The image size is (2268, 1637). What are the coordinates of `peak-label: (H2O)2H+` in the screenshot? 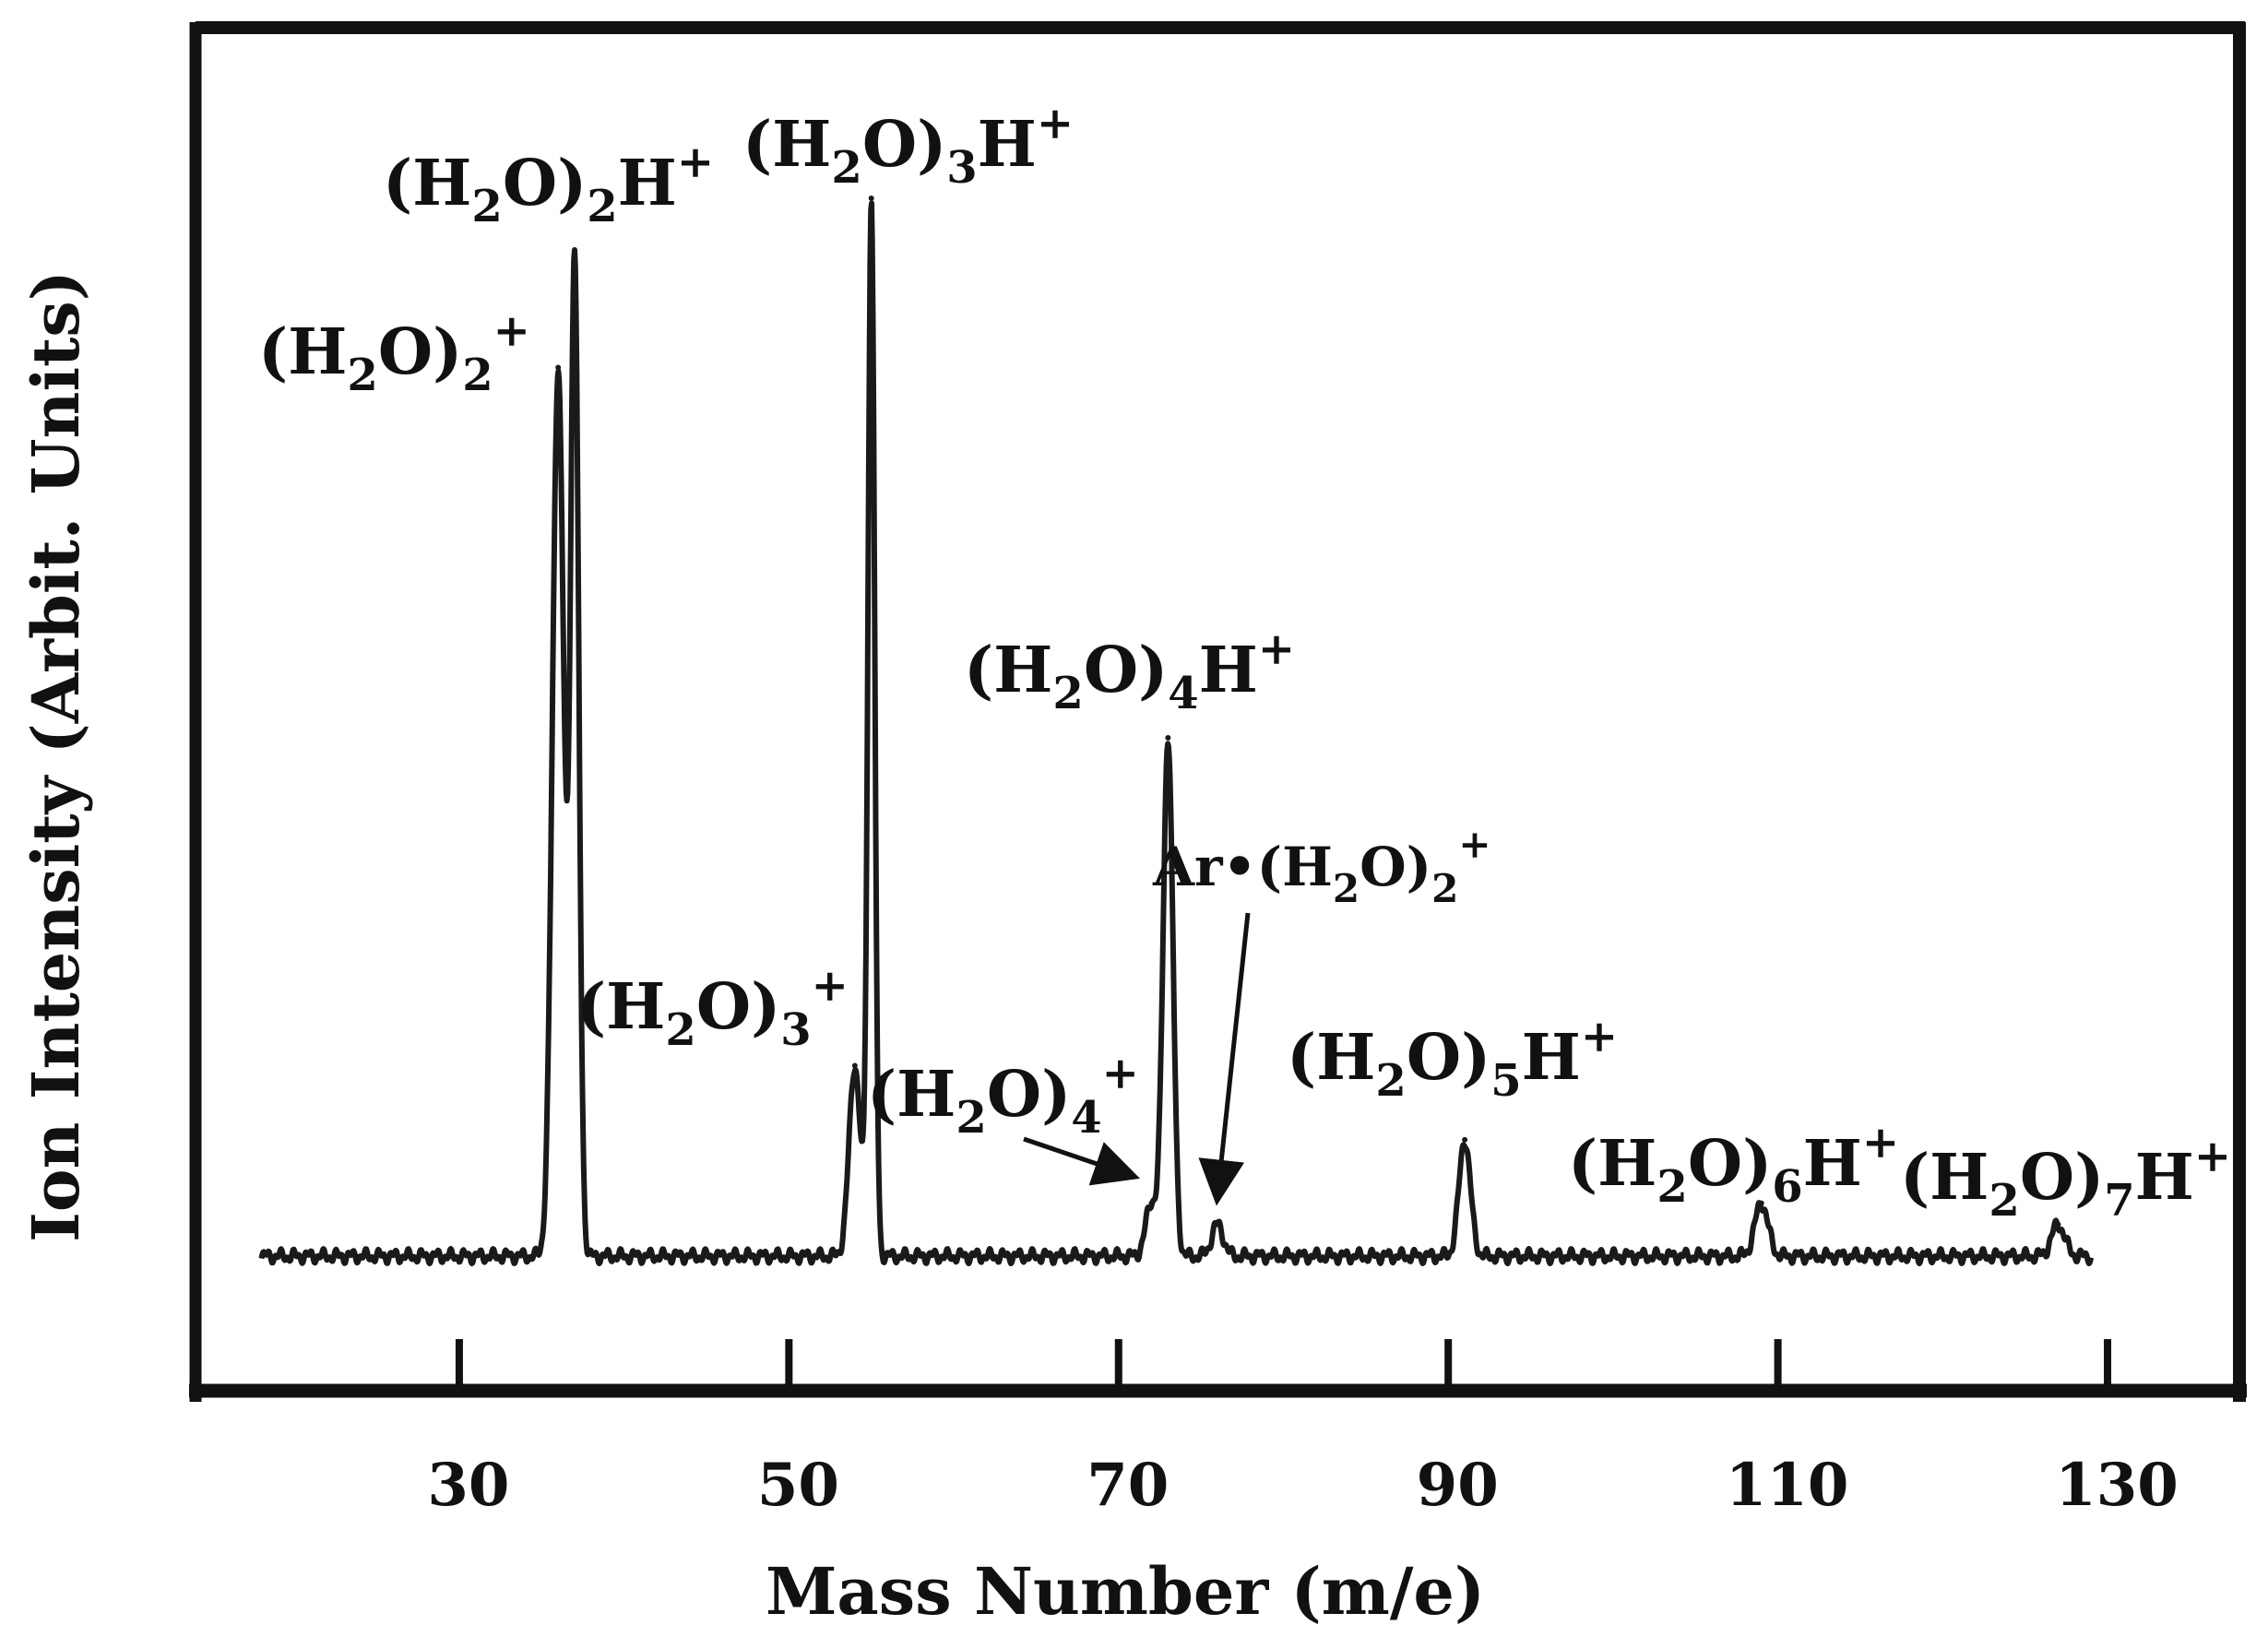 It's located at (548, 184).